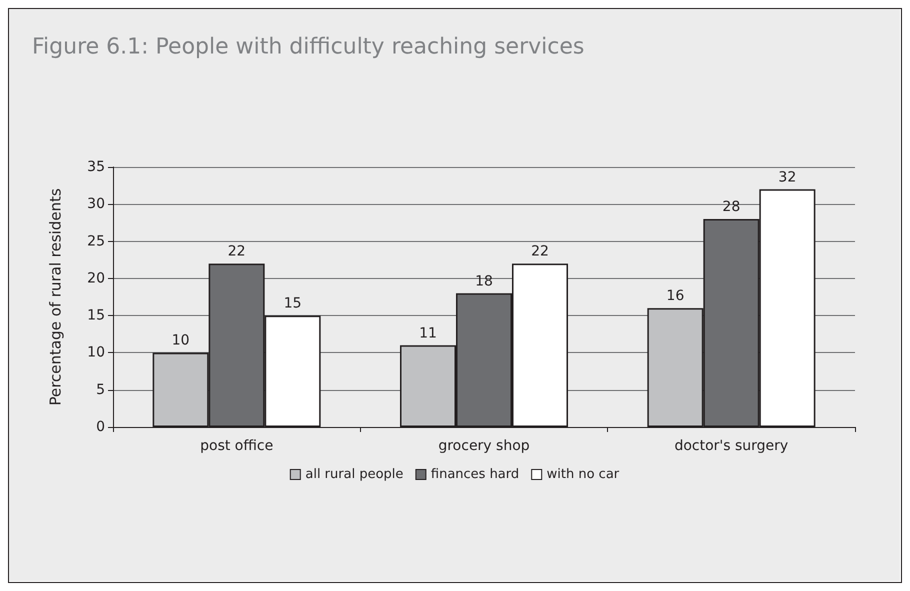 This screenshot has width=910, height=591. What do you see at coordinates (100, 427) in the screenshot?
I see `y-tick-label: 0` at bounding box center [100, 427].